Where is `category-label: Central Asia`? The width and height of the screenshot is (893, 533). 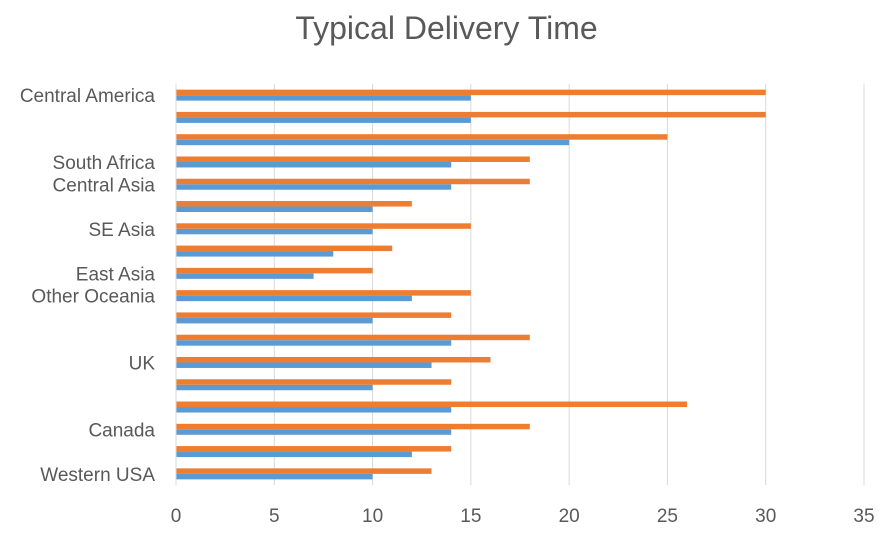
category-label: Central Asia is located at coordinates (104, 185).